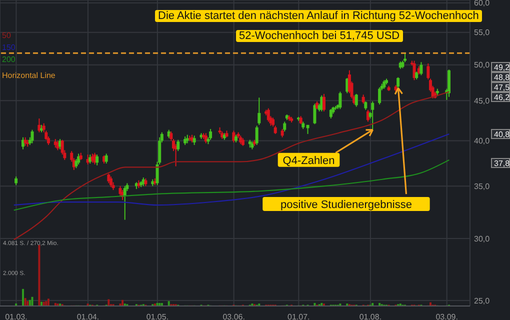  I want to click on x-tick-label: 03.09., so click(447, 316).